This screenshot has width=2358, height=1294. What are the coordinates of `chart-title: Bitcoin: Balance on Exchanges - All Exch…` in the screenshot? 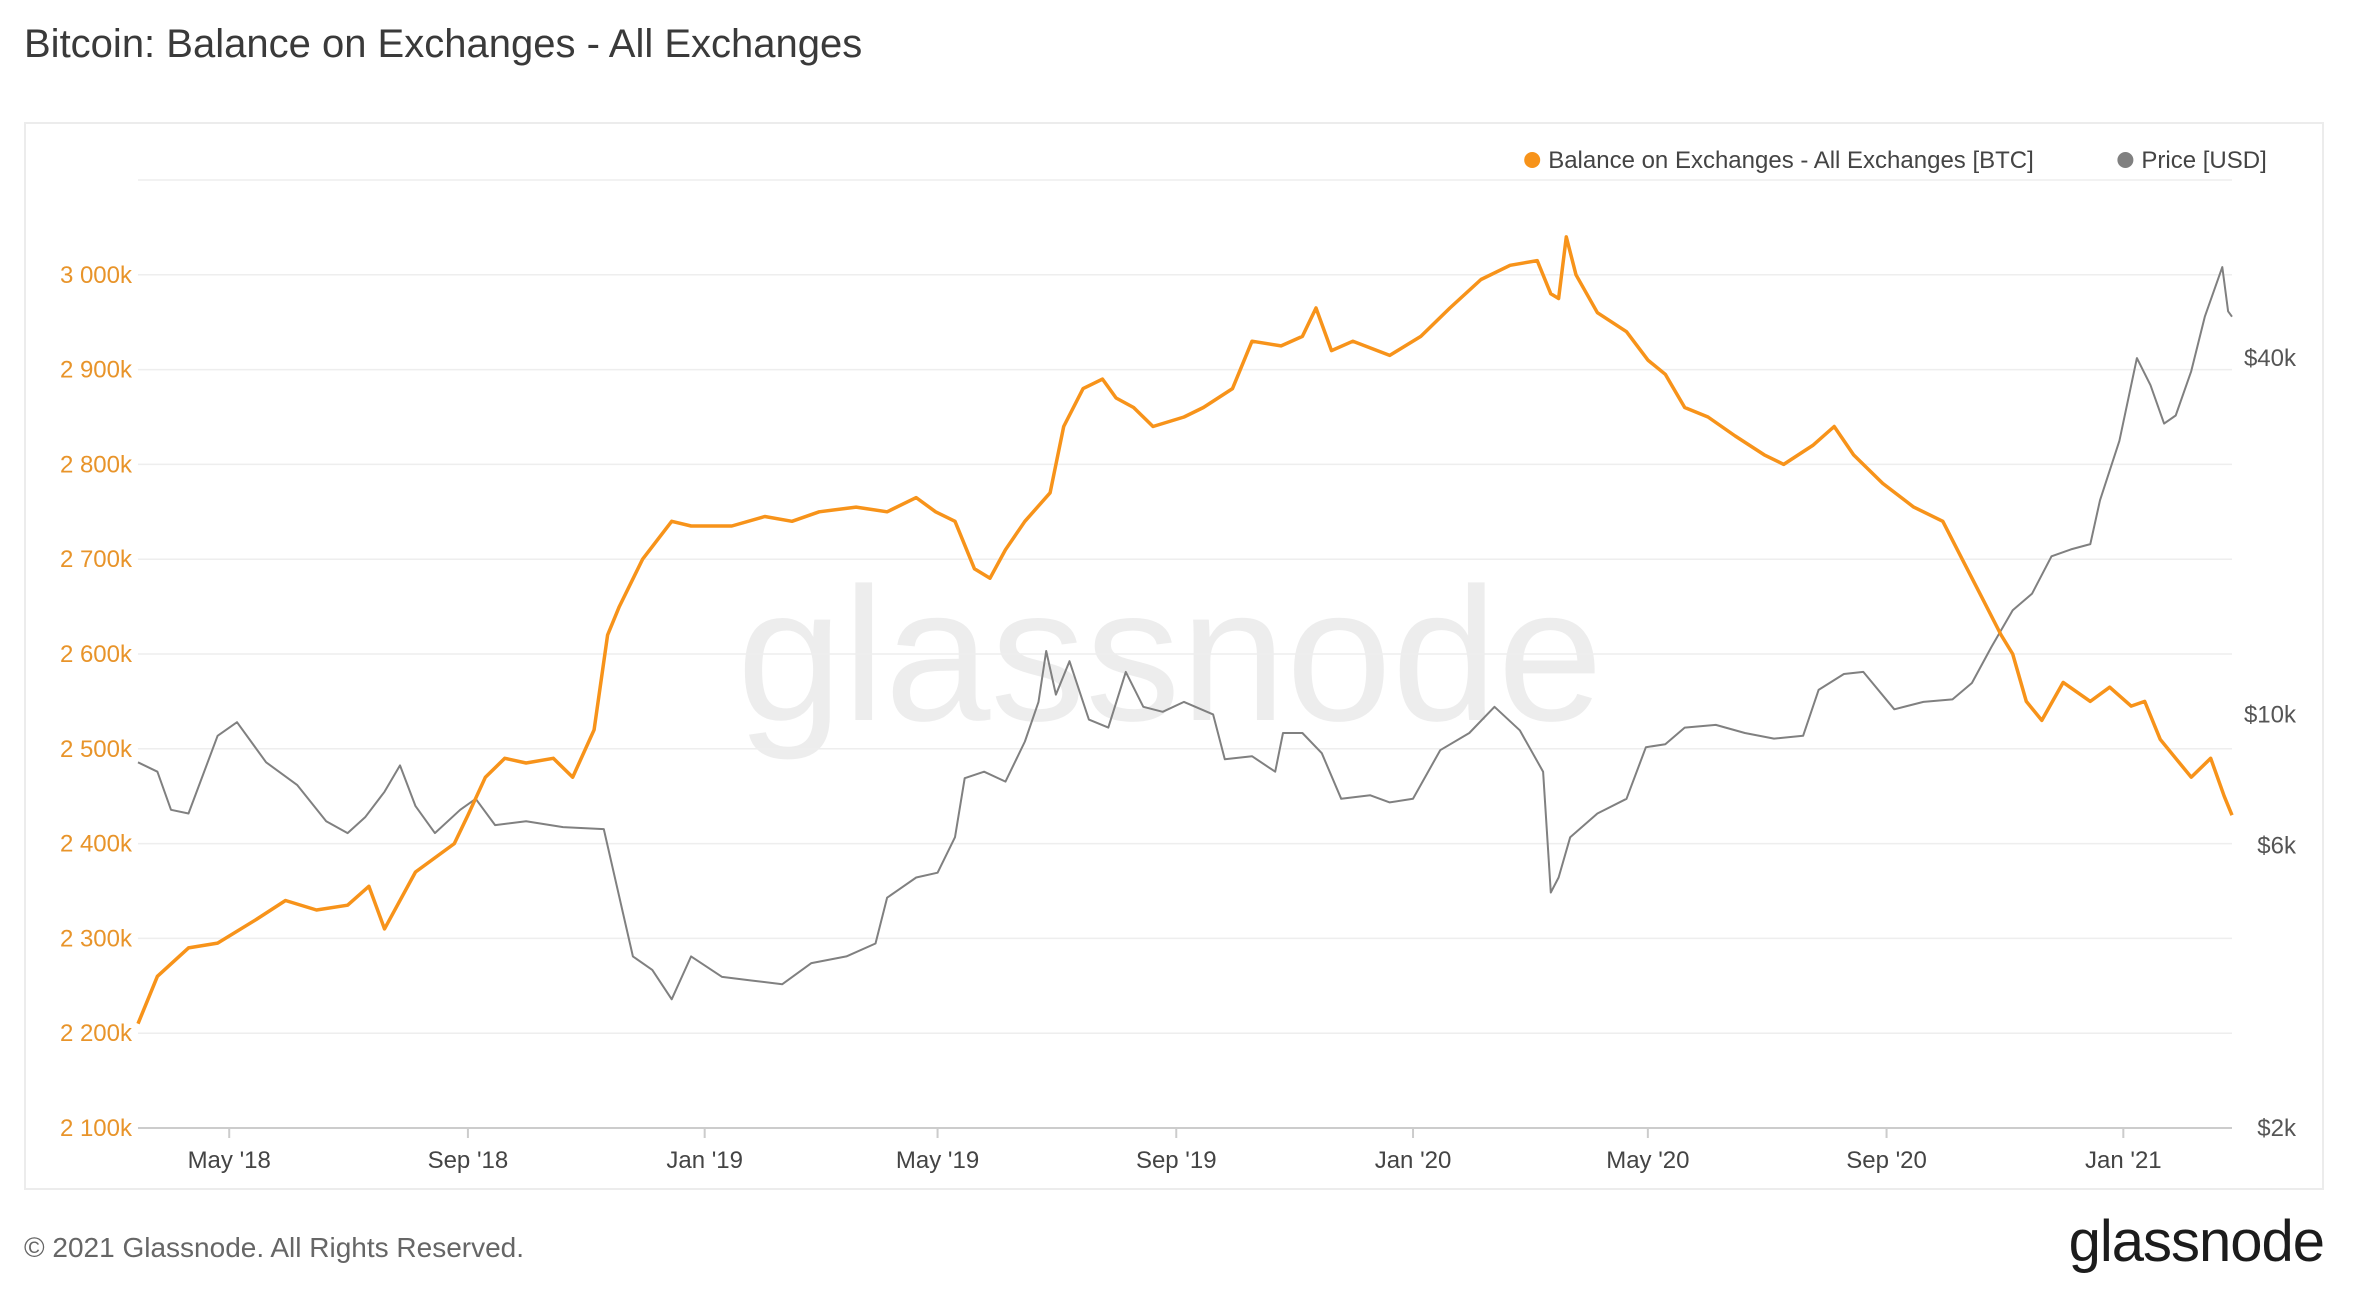 It's located at (443, 44).